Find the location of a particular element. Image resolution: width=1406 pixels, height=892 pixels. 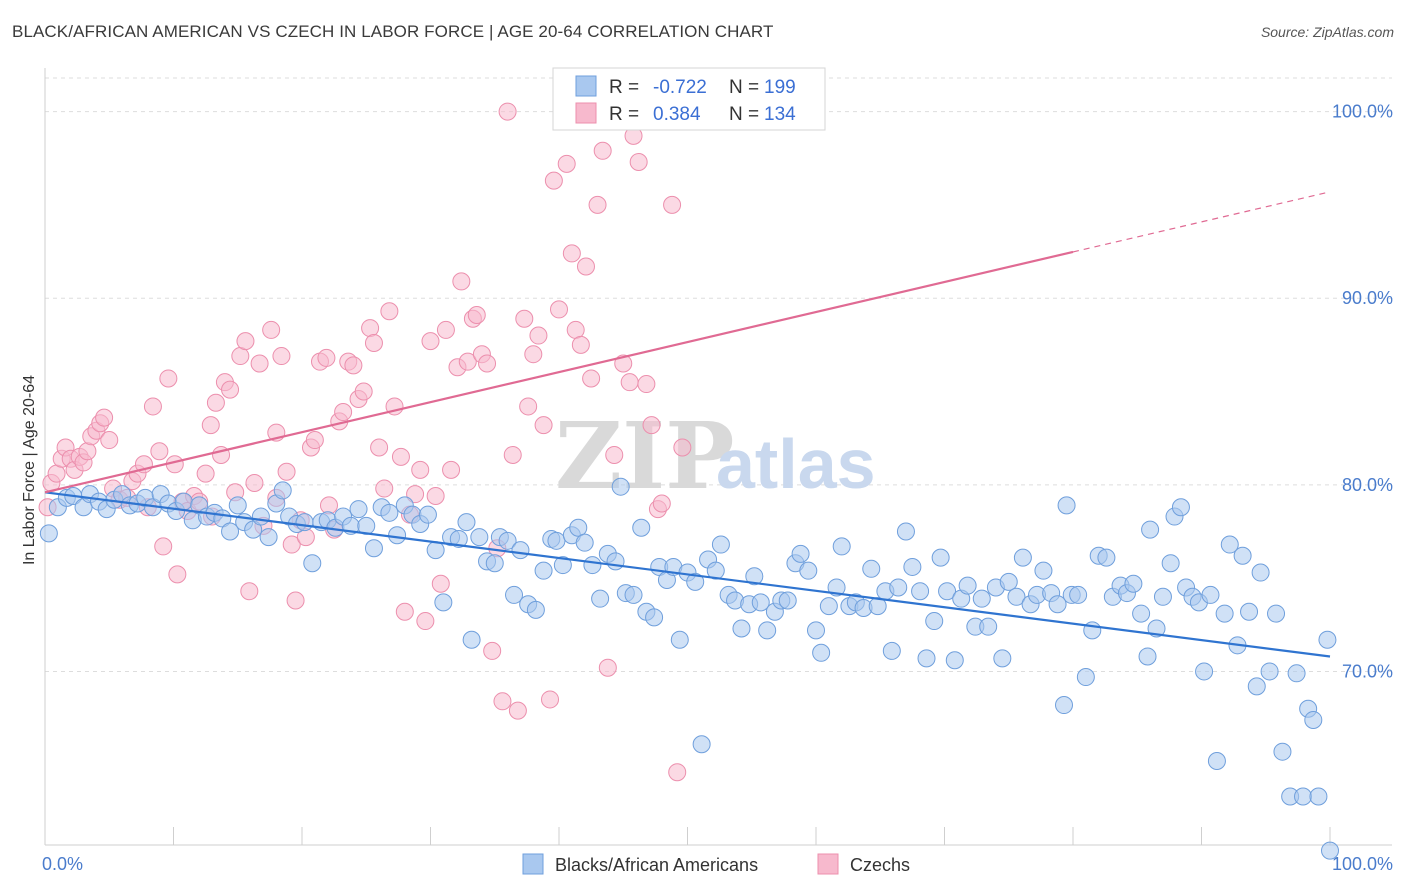

legend-n-label-blue: N = is located at coordinates (744, 87).